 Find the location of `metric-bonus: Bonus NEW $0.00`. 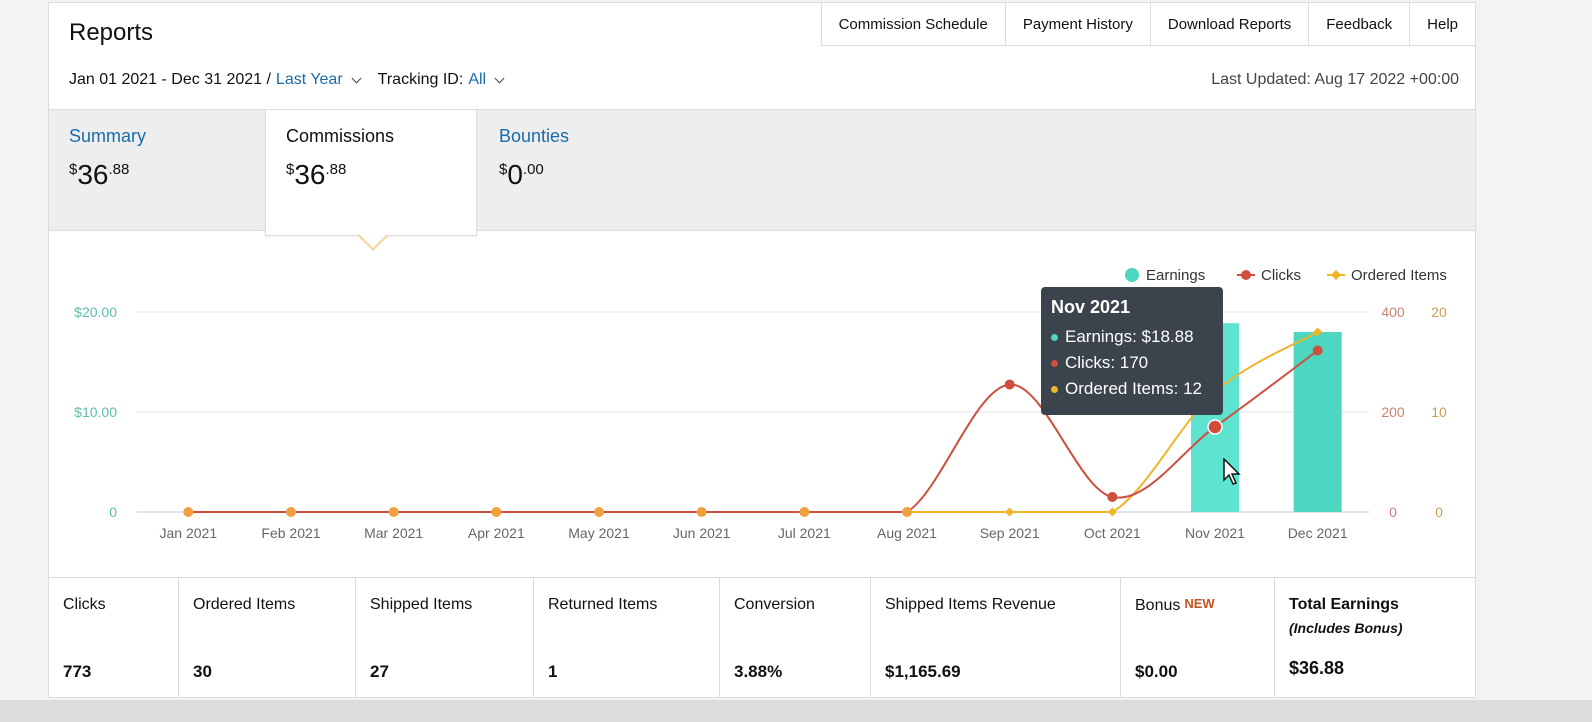

metric-bonus: Bonus NEW $0.00 is located at coordinates (1198, 638).